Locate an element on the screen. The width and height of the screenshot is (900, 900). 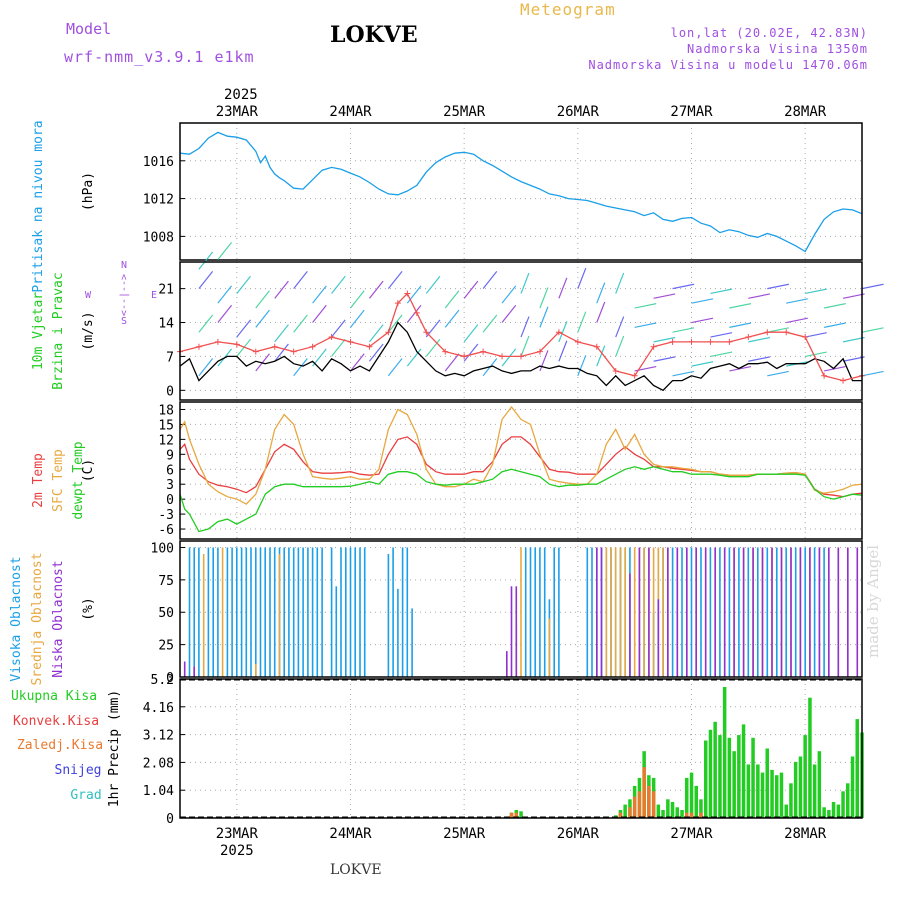
xtick-label-bottom: 26MAR is located at coordinates (578, 834).